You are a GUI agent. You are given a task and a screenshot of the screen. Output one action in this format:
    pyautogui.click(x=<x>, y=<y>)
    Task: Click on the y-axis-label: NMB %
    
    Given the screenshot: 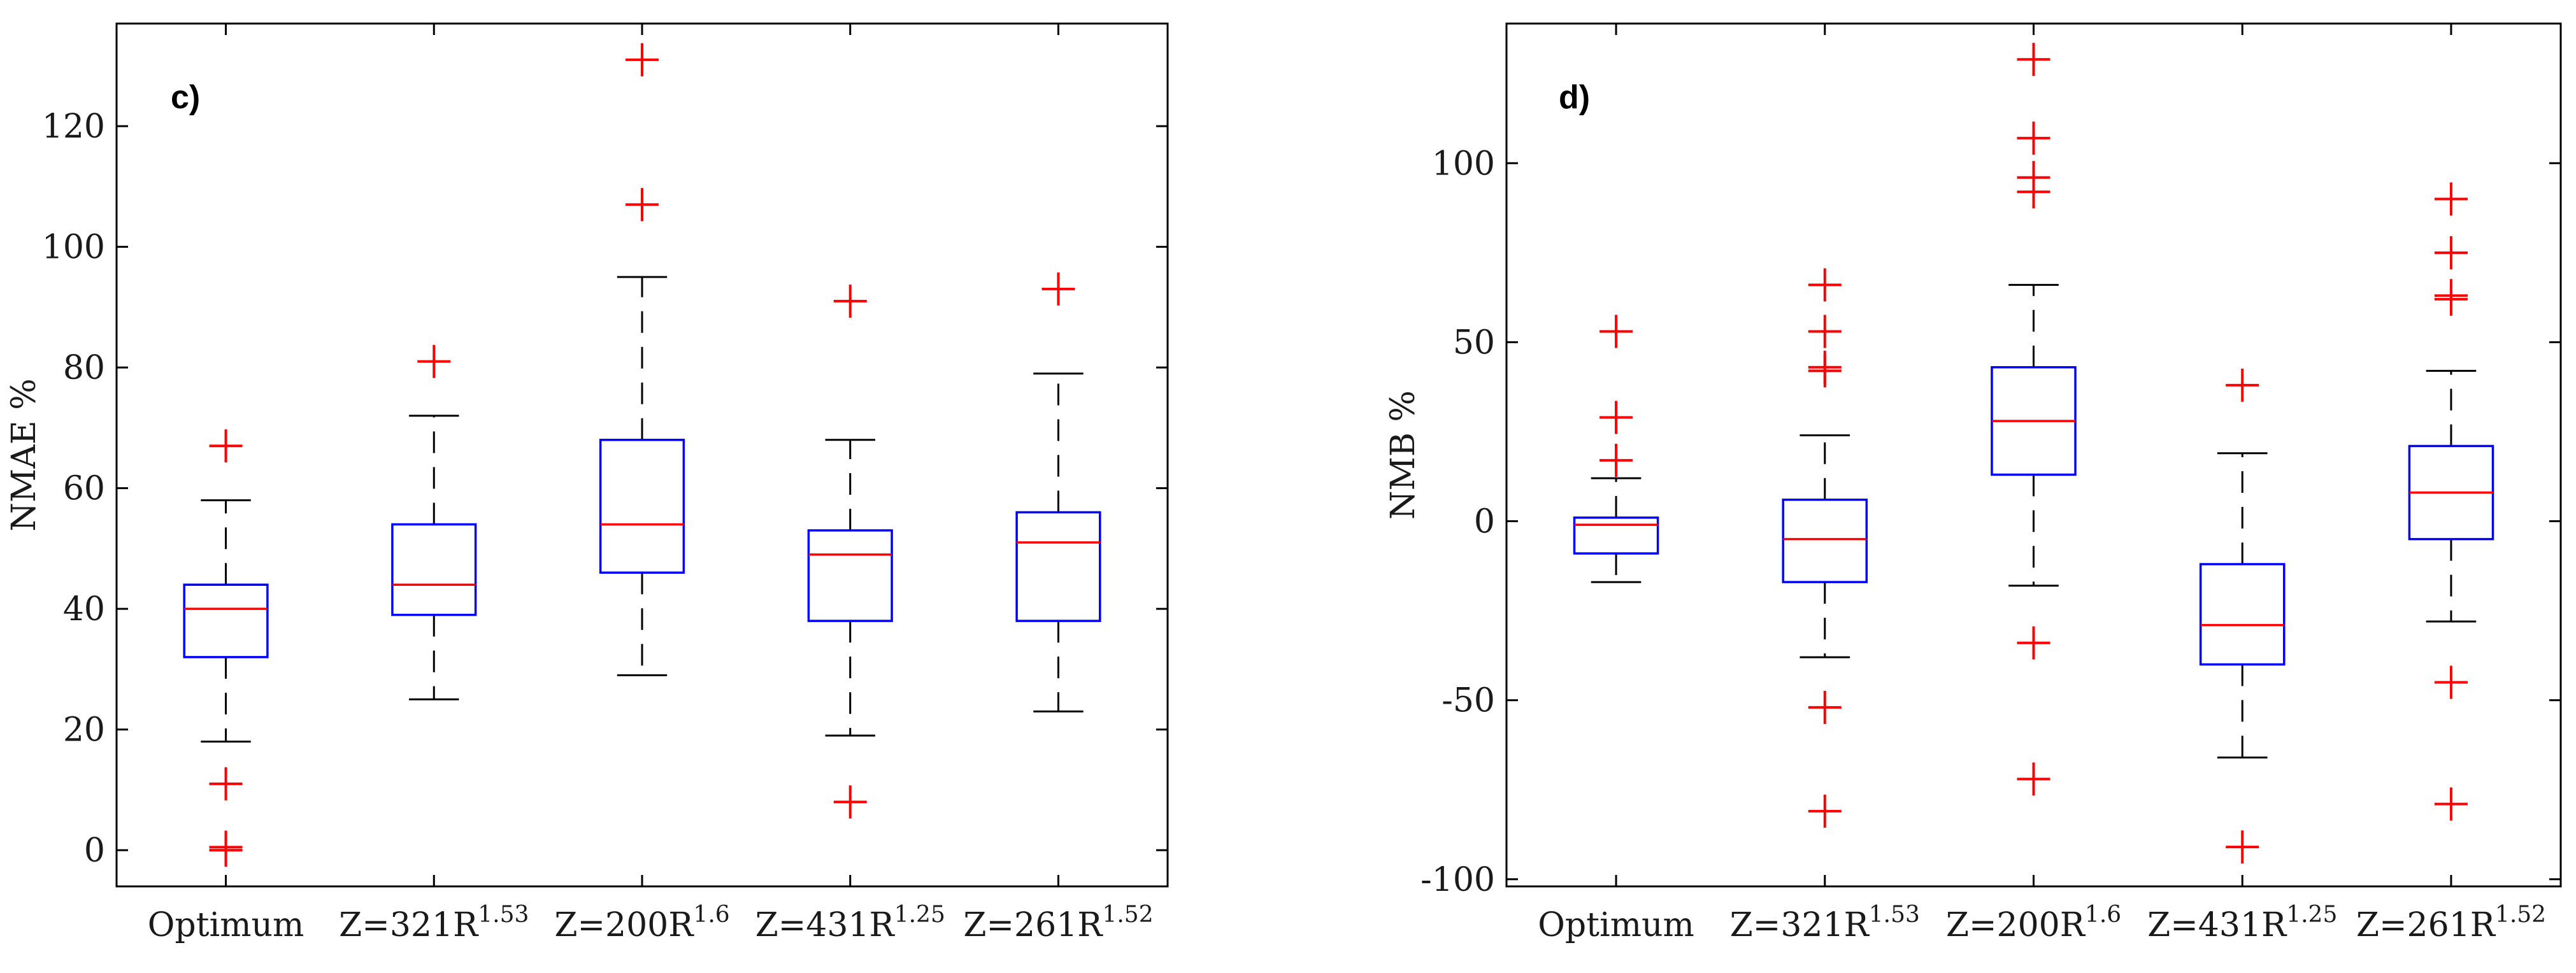 What is the action you would take?
    pyautogui.click(x=1403, y=455)
    